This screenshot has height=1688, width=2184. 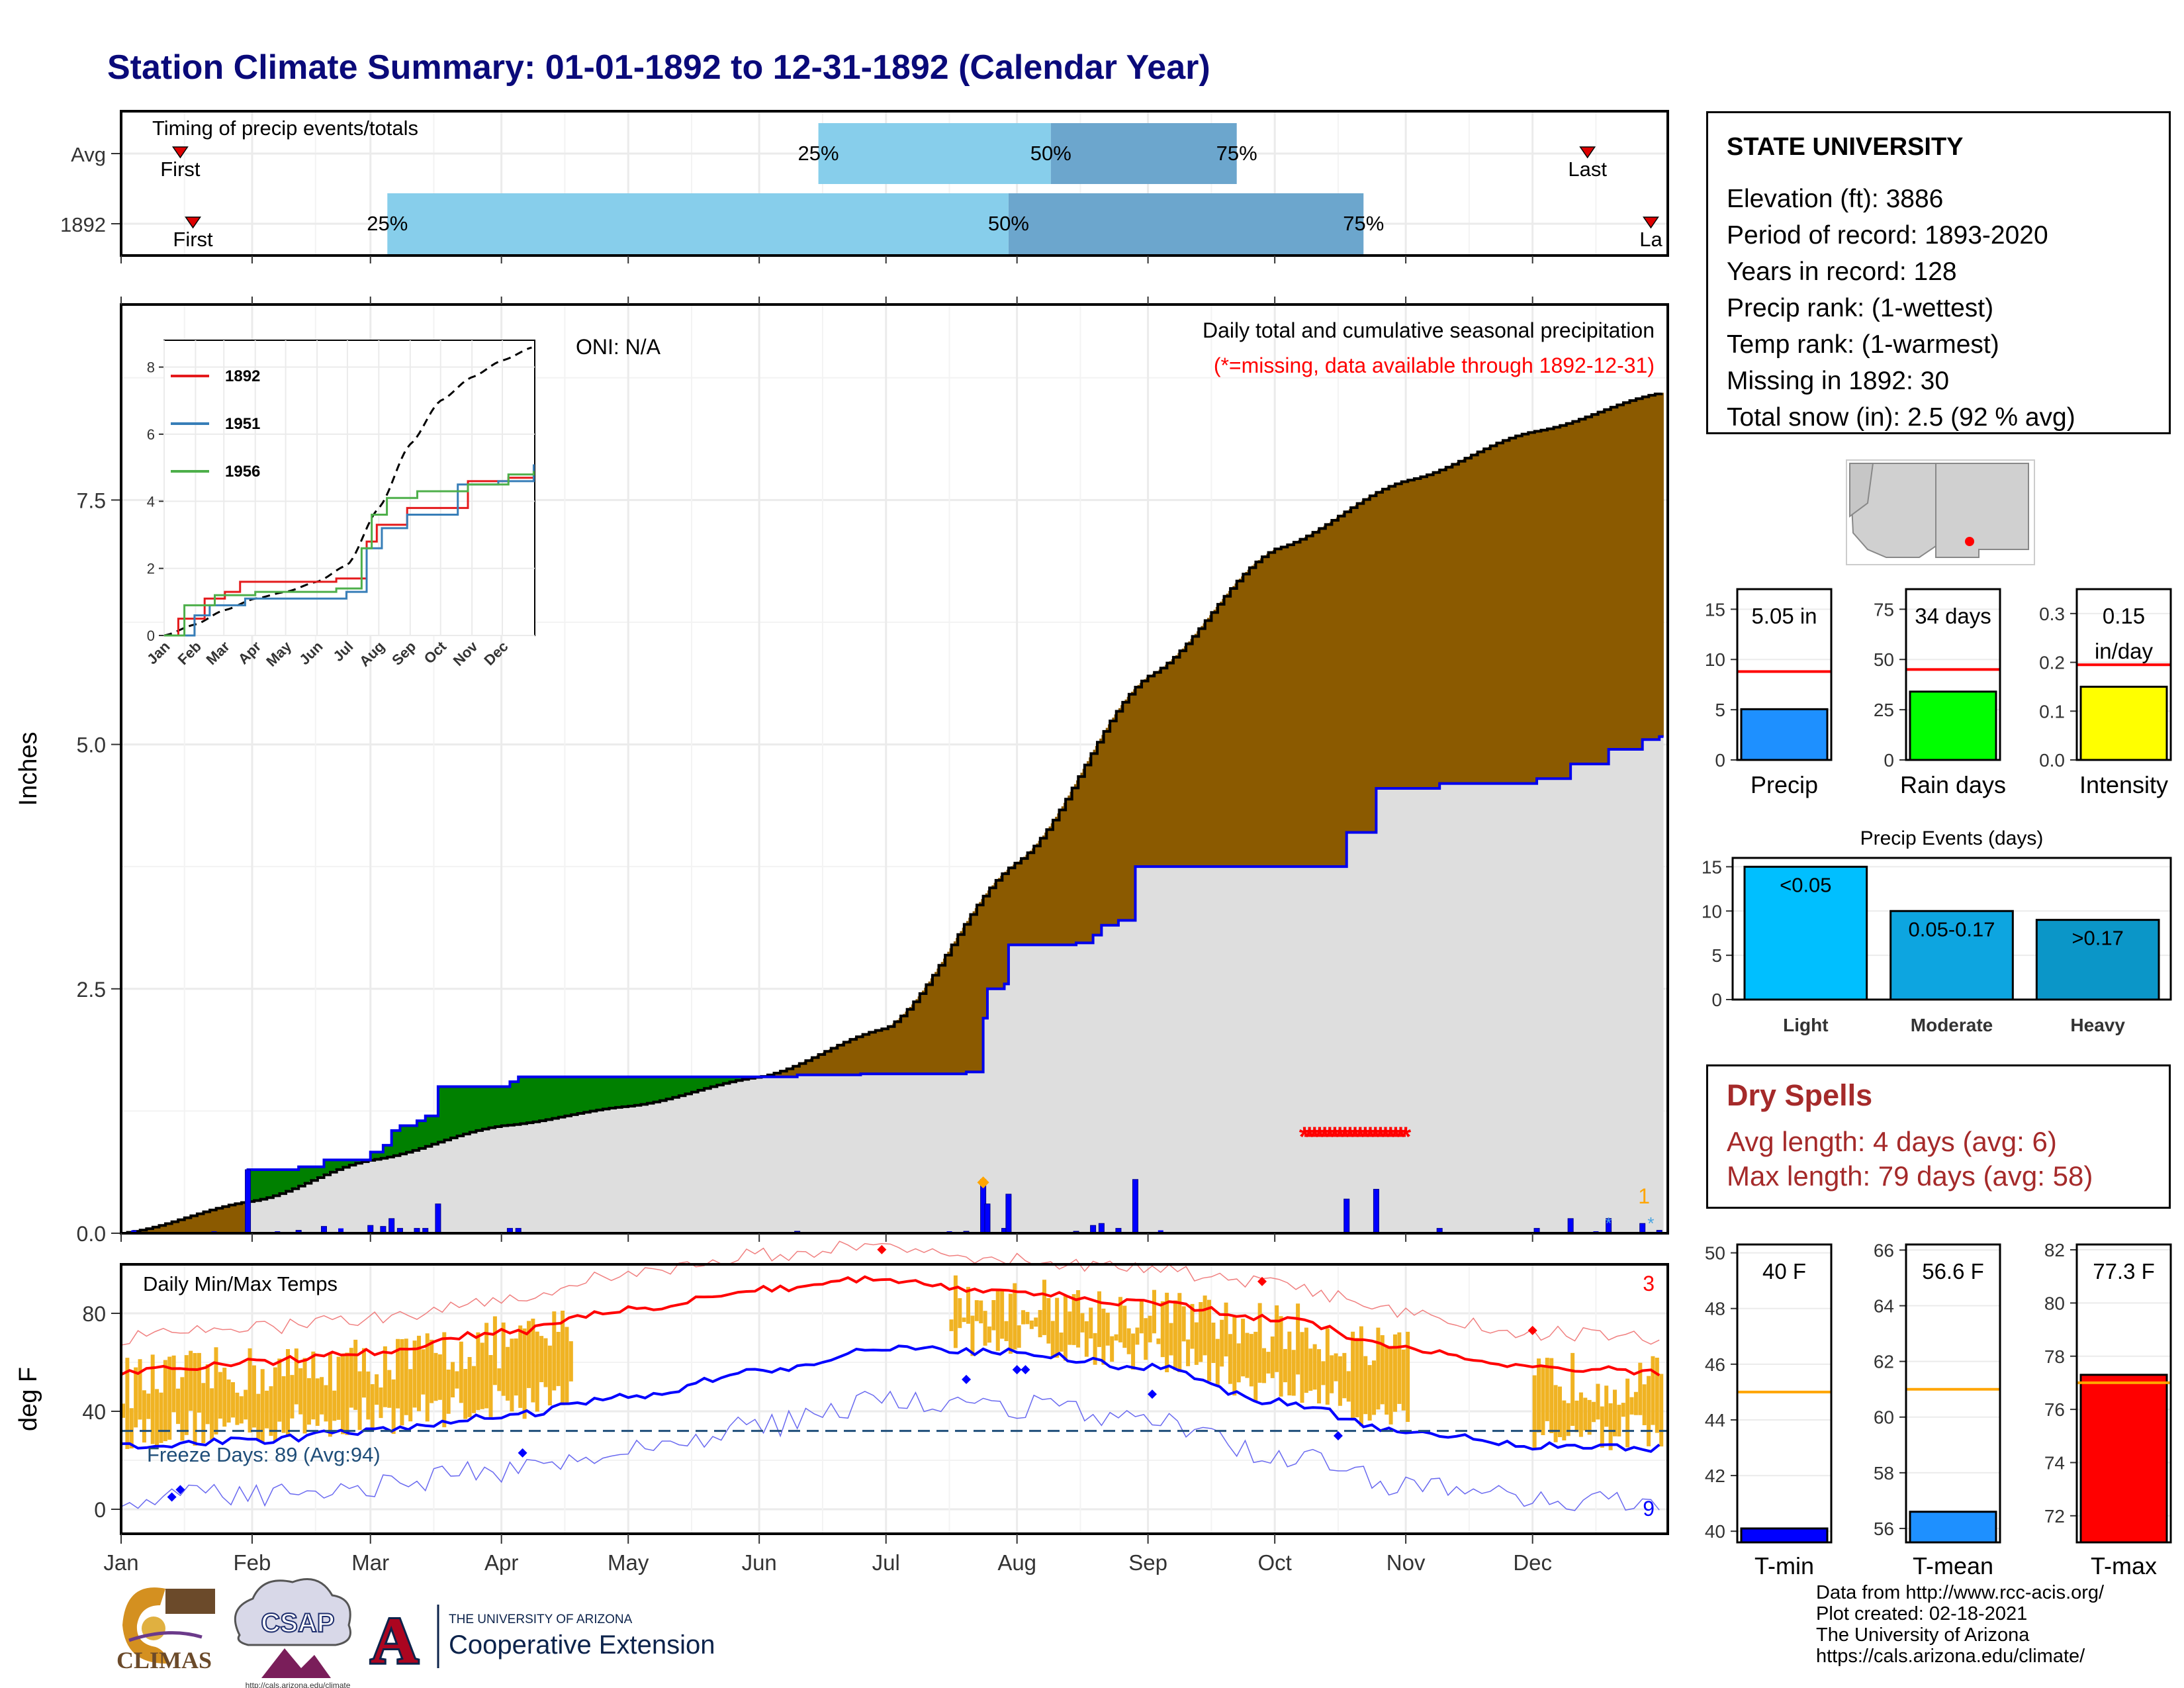 What do you see at coordinates (1715, 1476) in the screenshot?
I see `tbar-tick-label: 42` at bounding box center [1715, 1476].